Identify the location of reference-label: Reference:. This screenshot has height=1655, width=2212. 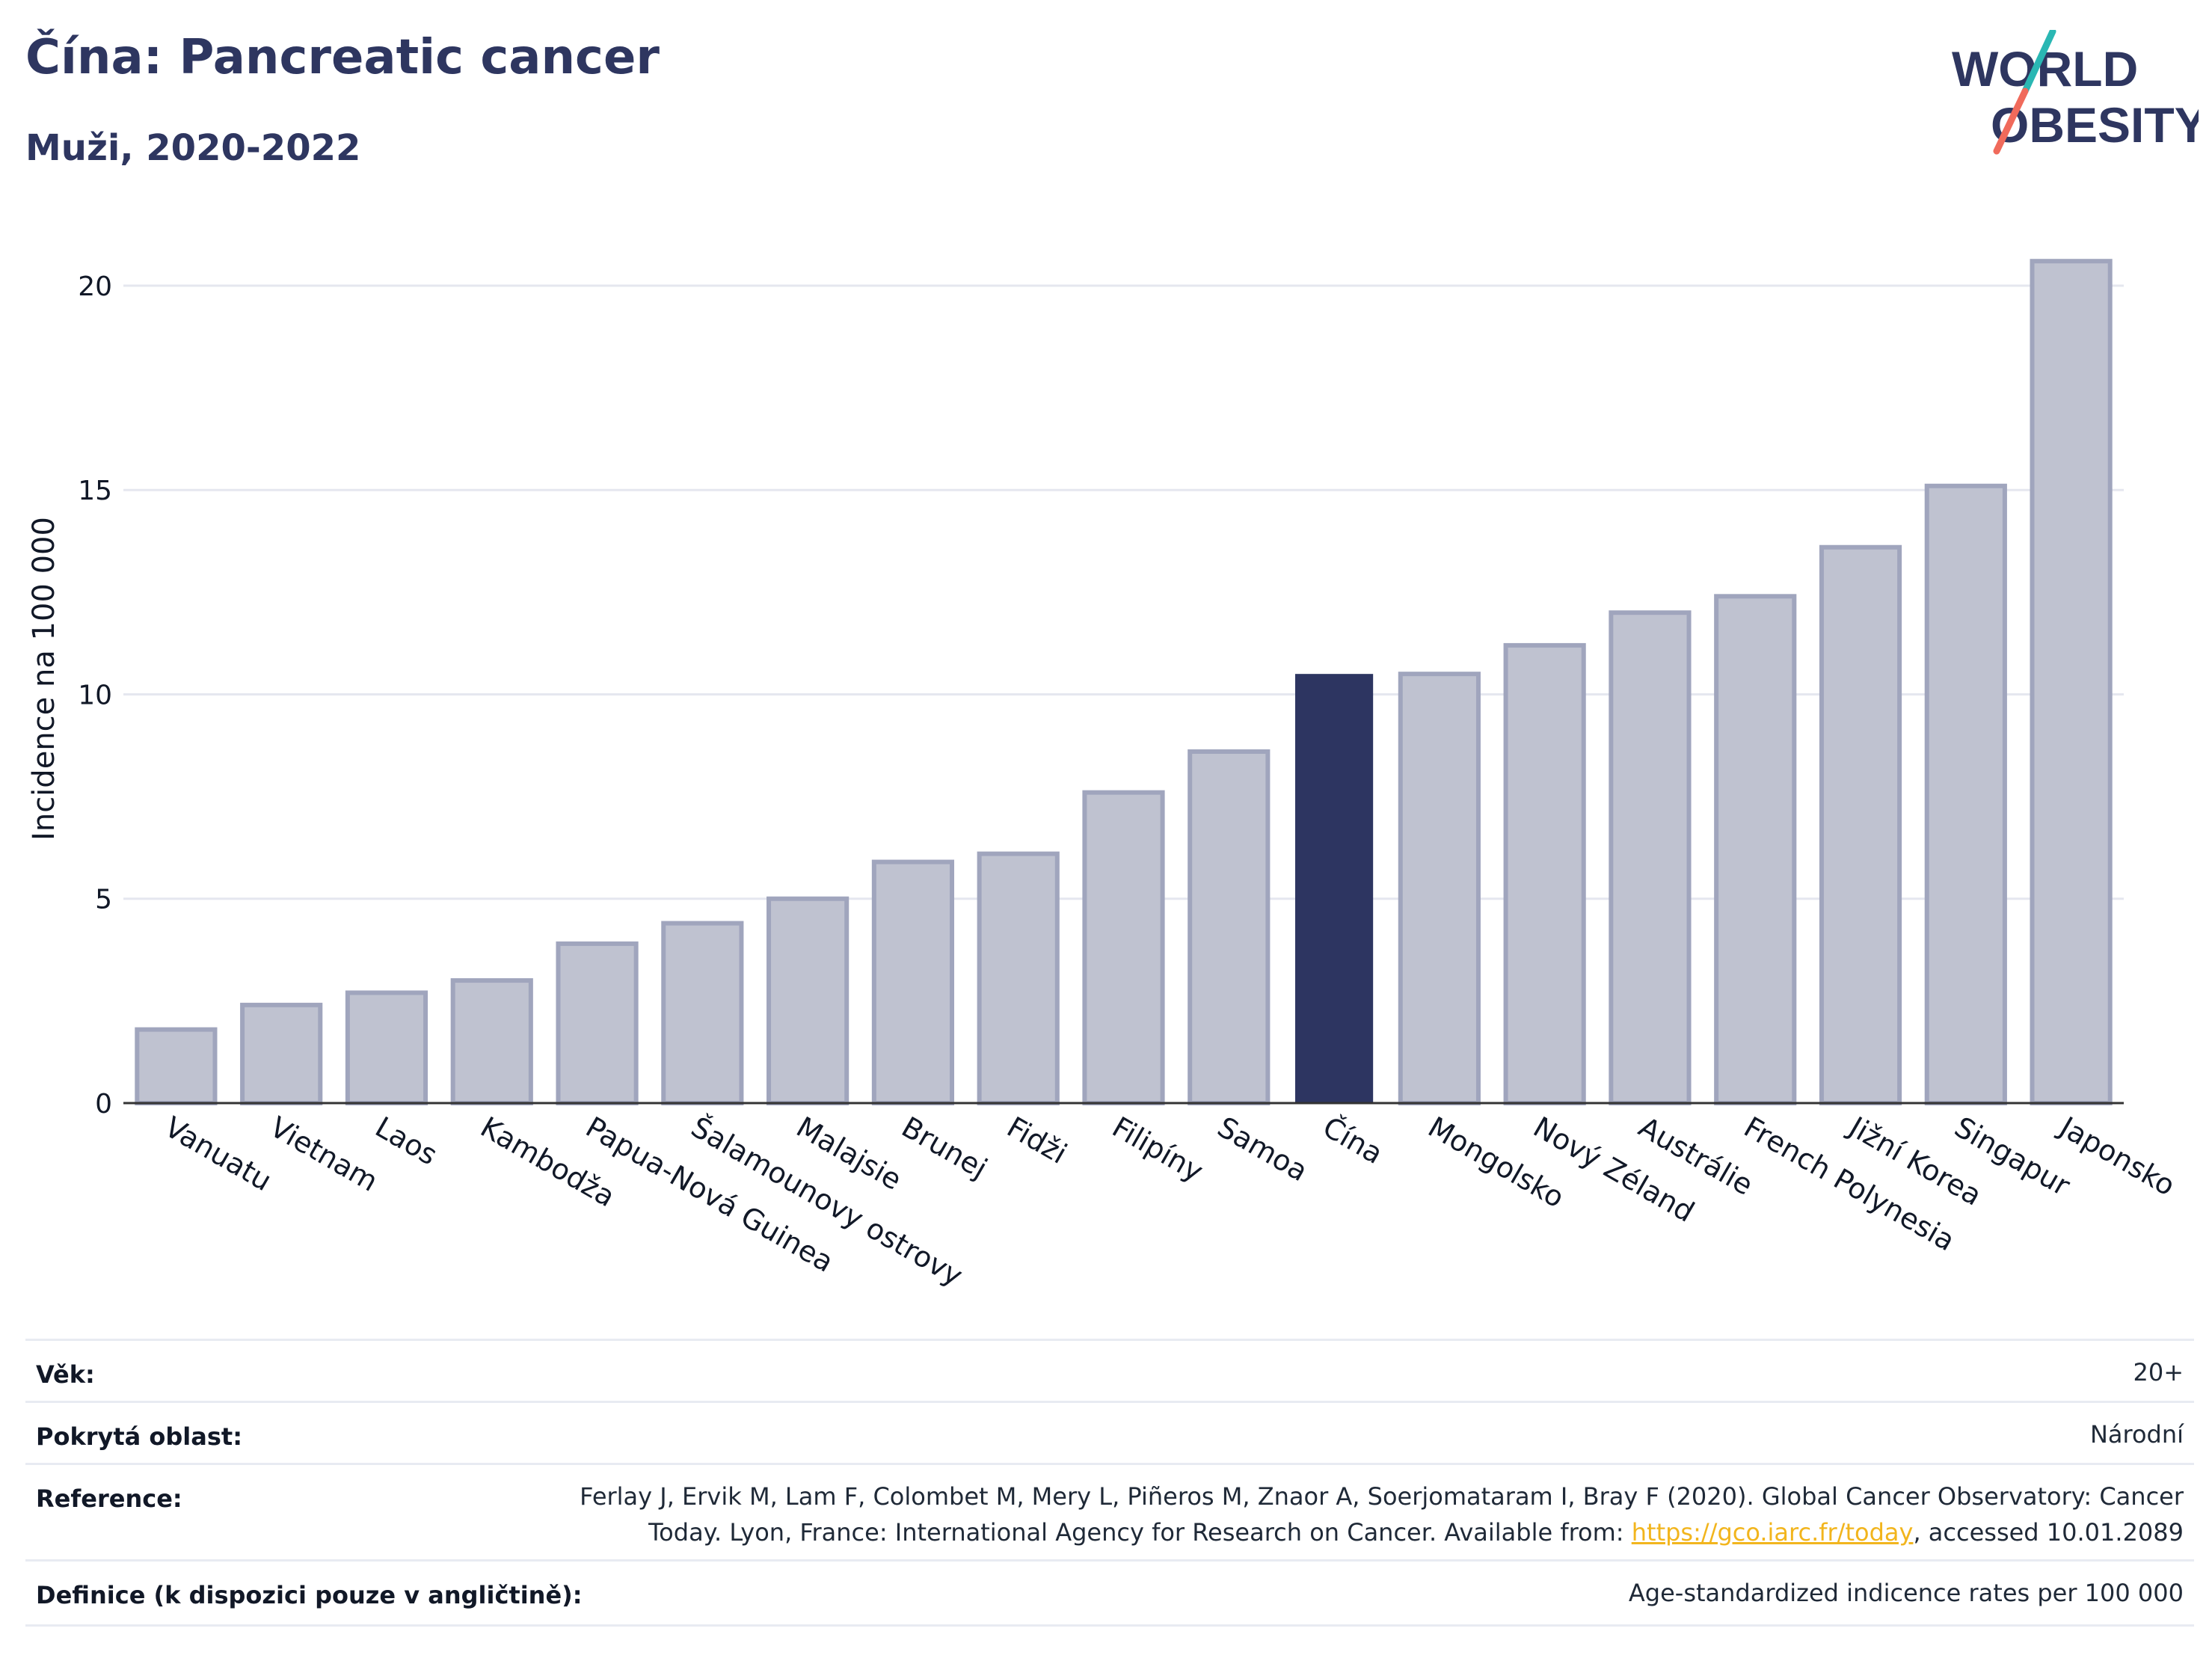
(109, 1498).